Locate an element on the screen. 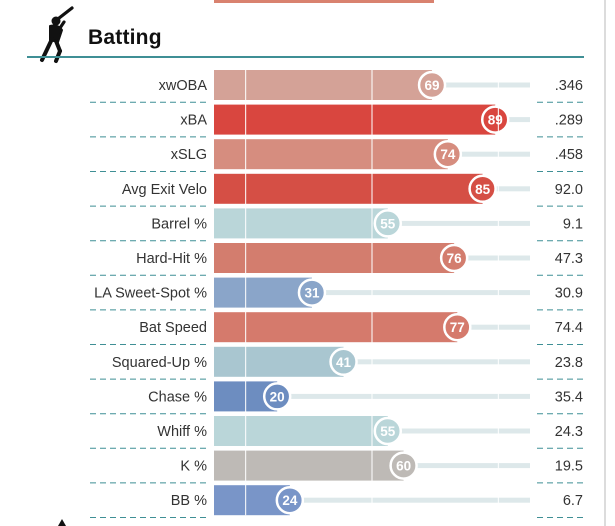 The image size is (615, 526). category-label: Barrel % is located at coordinates (179, 224).